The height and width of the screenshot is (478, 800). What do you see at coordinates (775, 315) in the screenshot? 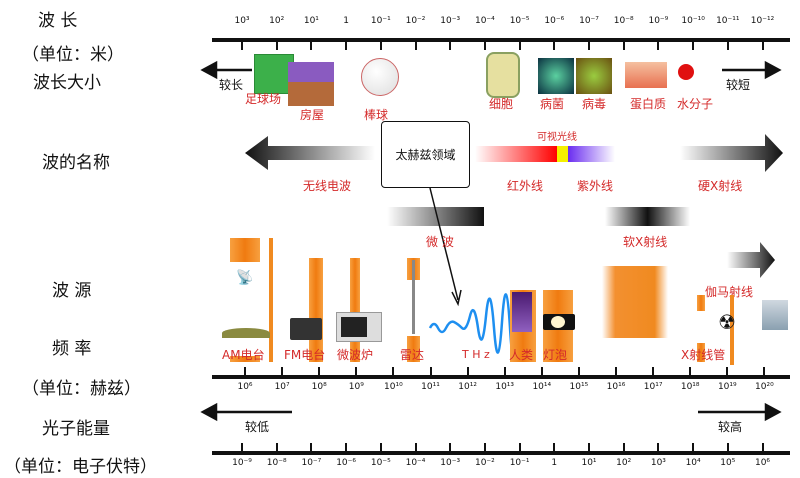
I see `gamma-machine-icon` at bounding box center [775, 315].